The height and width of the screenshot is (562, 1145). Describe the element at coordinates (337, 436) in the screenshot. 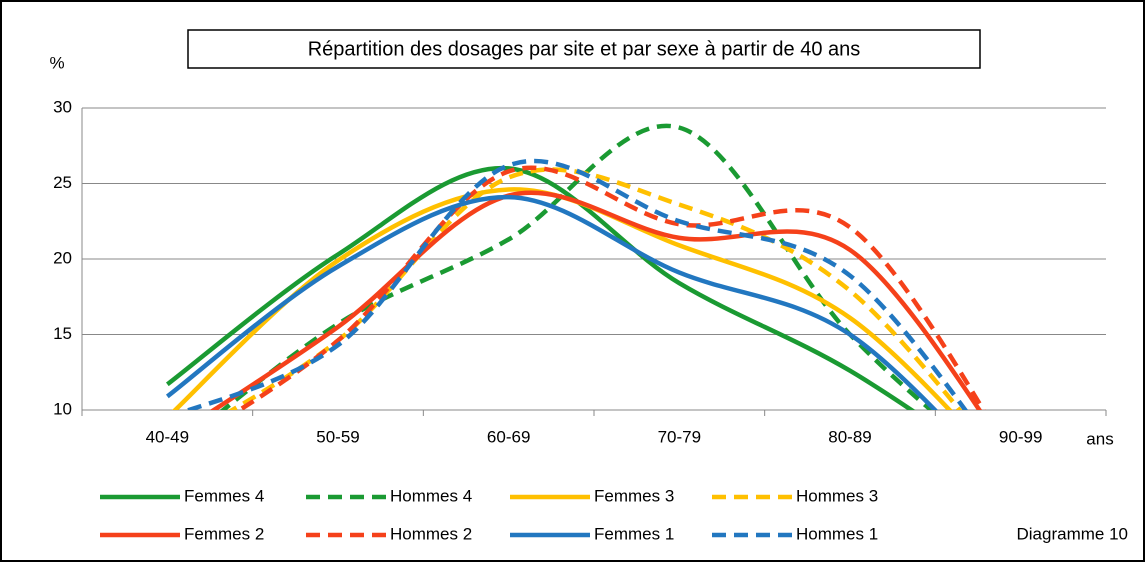

I see `x-tick-label: 50-59` at that location.